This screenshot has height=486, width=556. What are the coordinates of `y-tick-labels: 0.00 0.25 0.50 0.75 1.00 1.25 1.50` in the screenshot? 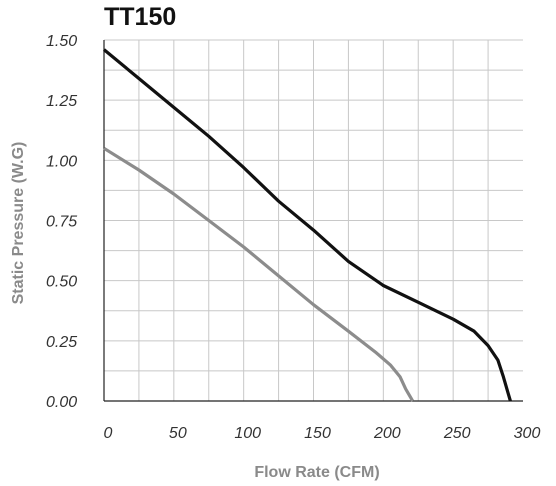 It's located at (61, 222).